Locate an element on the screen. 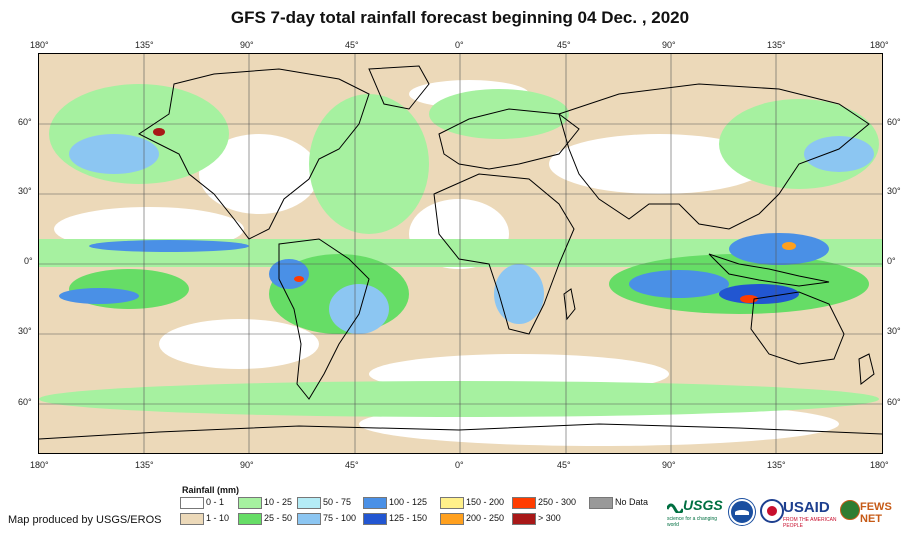  legend-label: > 300 is located at coordinates (549, 518).